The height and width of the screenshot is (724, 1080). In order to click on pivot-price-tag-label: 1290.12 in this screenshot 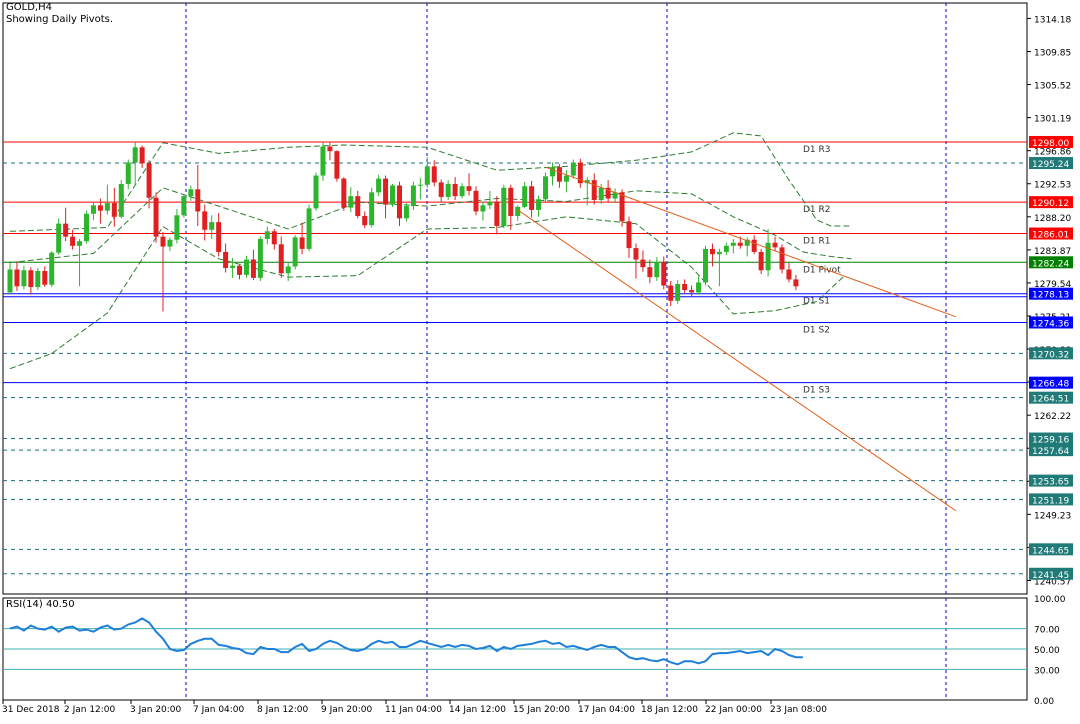, I will do `click(1050, 204)`.